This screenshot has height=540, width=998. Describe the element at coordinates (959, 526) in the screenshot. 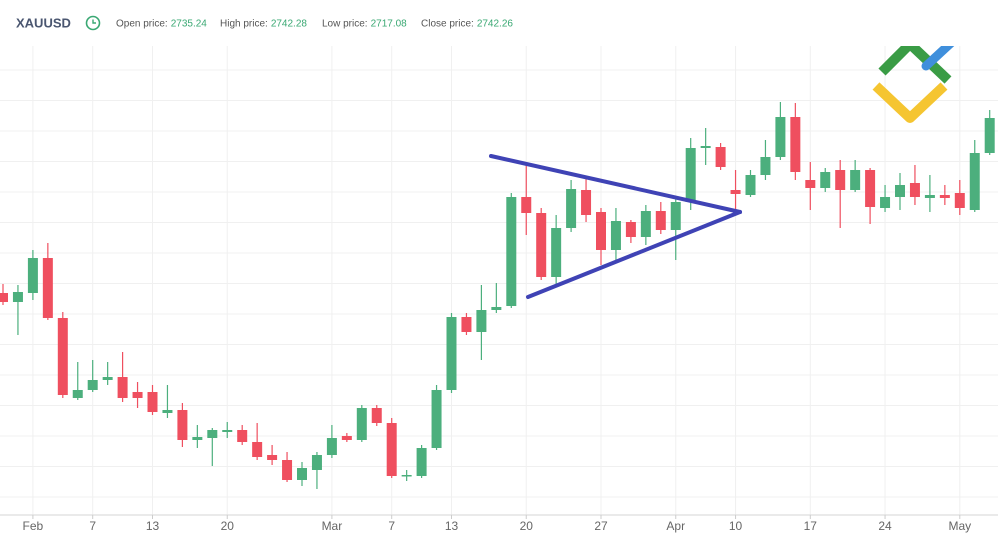

I see `x-tick-label: May` at that location.